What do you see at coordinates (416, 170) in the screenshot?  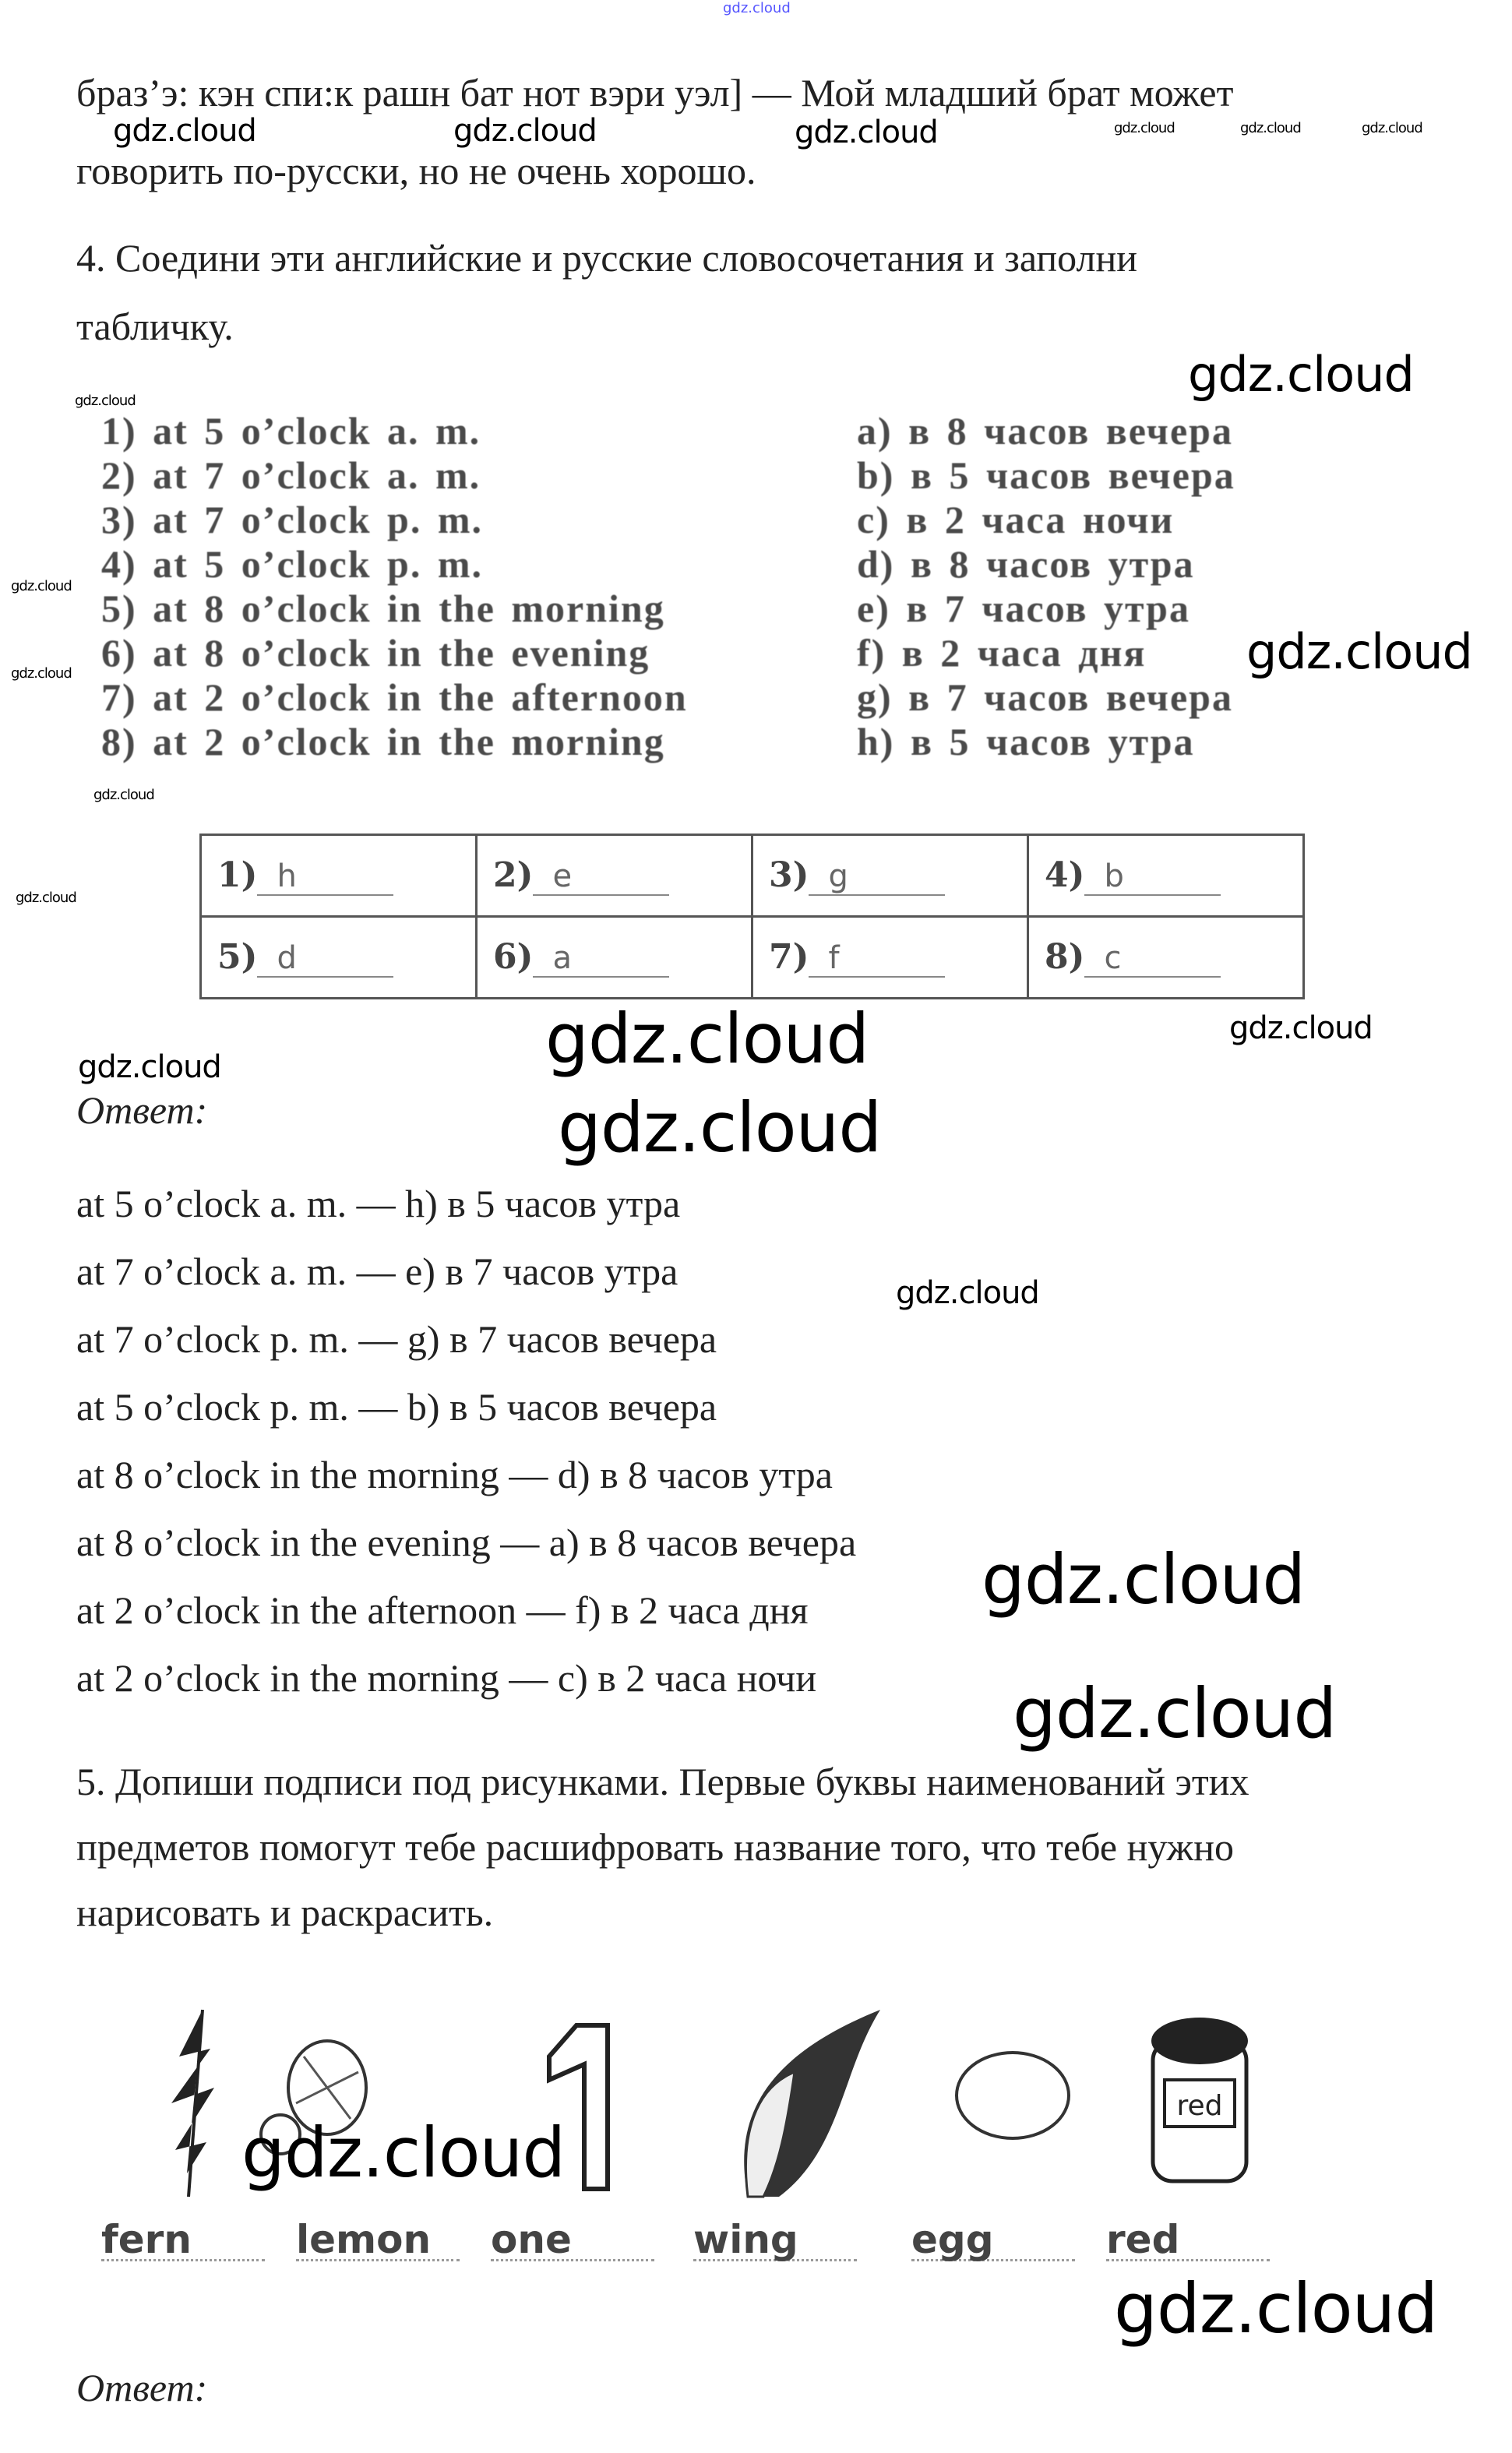 I see `intro-line-2: говорить по-русски, но не очень хорошо.` at bounding box center [416, 170].